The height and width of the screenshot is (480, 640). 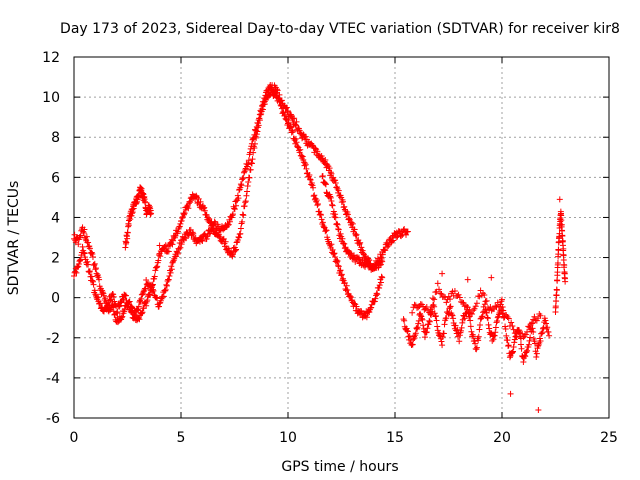 What do you see at coordinates (55, 259) in the screenshot?
I see `y-tick-label: 2` at bounding box center [55, 259].